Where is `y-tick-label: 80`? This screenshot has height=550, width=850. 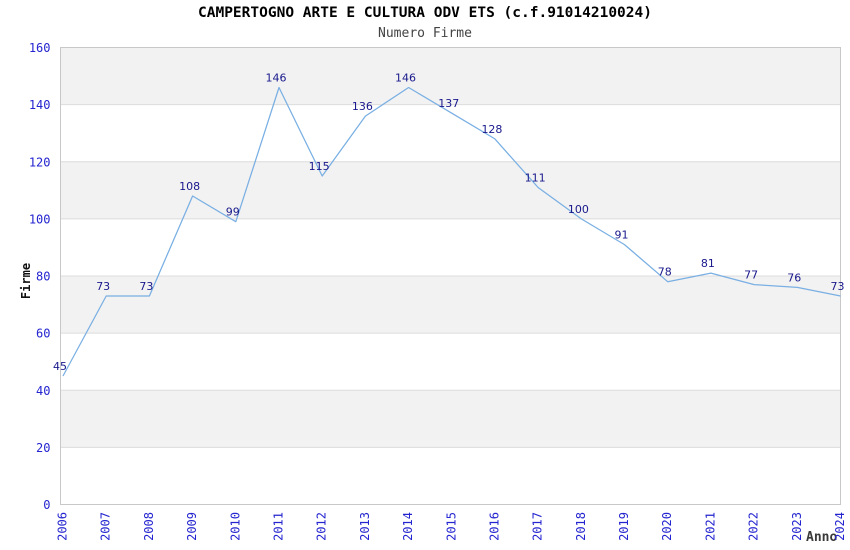 y-tick-label: 80 is located at coordinates (43, 277).